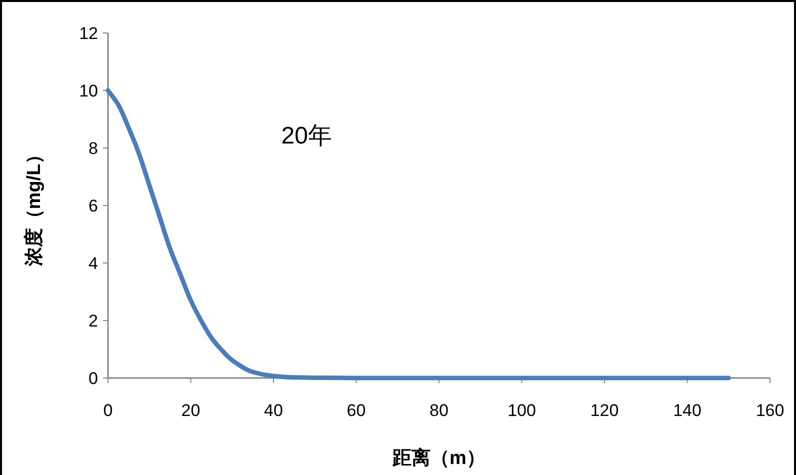 This screenshot has height=475, width=796. I want to click on annotation: 20年, so click(306, 136).